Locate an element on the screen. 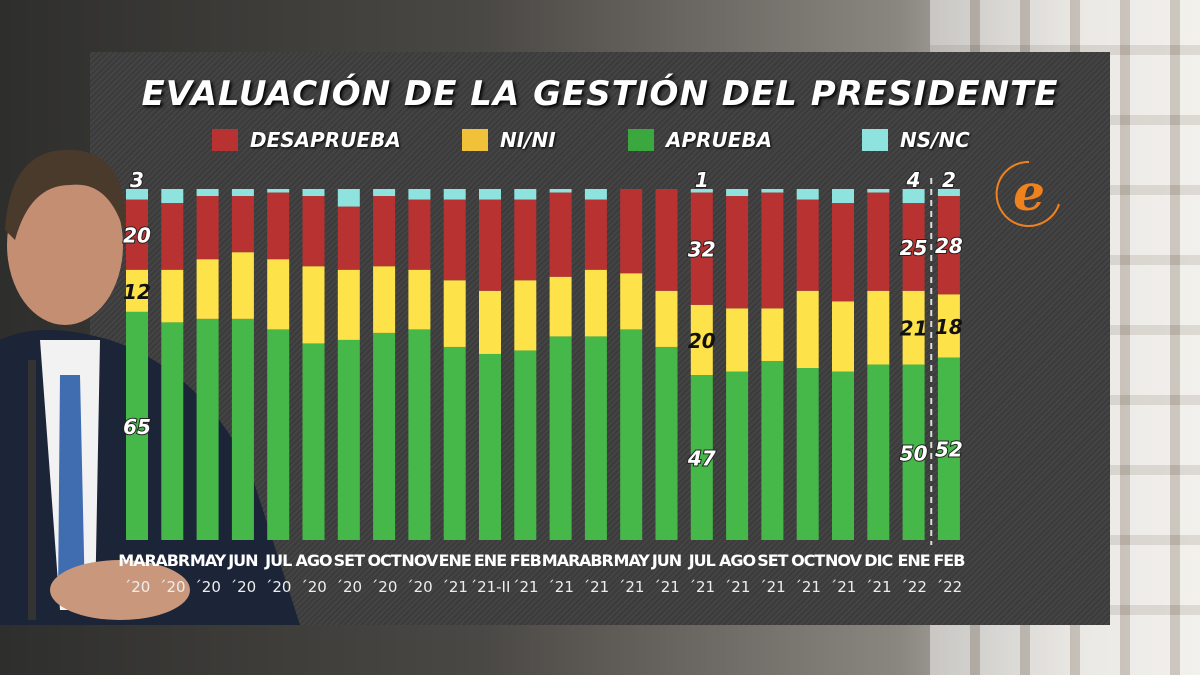 This screenshot has width=1200, height=675. svg-text: e is located at coordinates (1029, 192).